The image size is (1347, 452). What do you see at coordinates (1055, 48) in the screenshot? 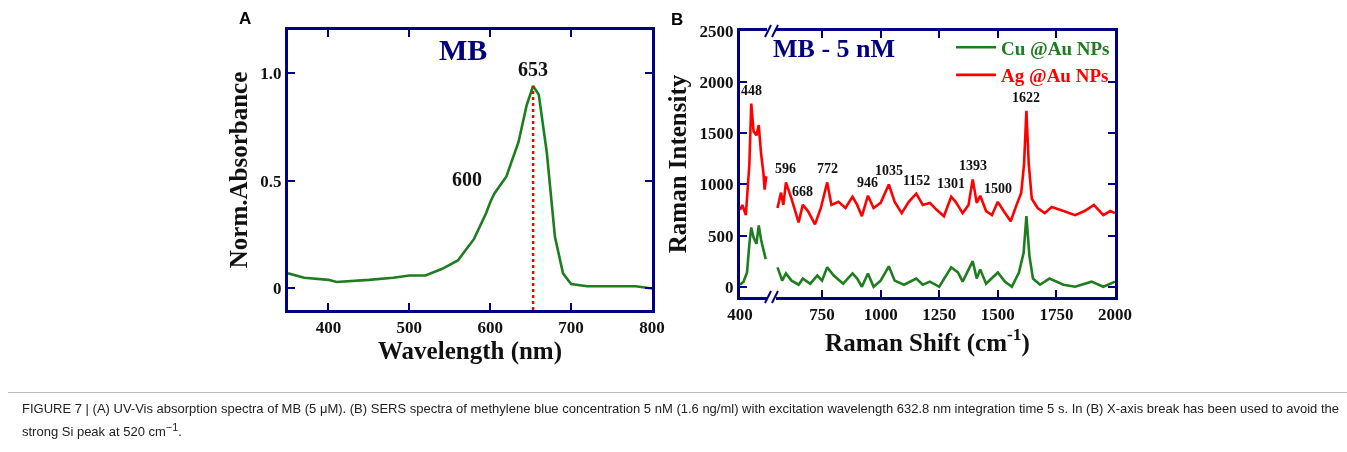
I see `legend-label: Cu @Au NPs` at bounding box center [1055, 48].